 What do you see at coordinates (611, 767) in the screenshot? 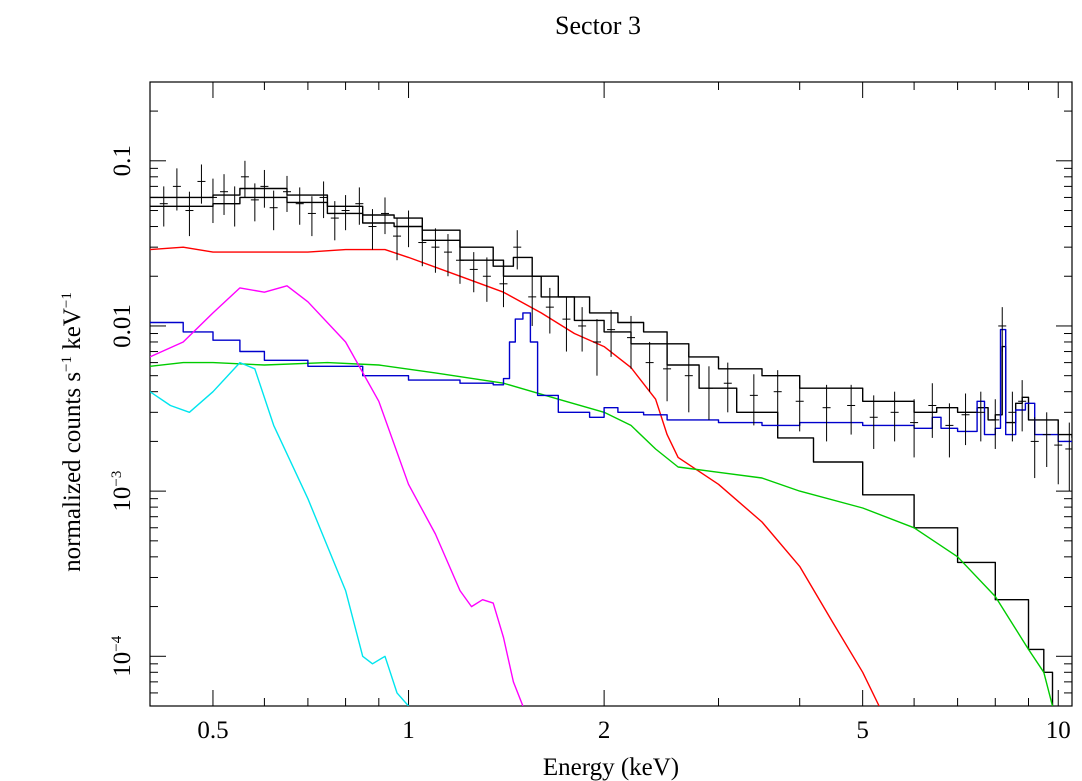
I see `x-axis-label: Energy (keV)` at bounding box center [611, 767].